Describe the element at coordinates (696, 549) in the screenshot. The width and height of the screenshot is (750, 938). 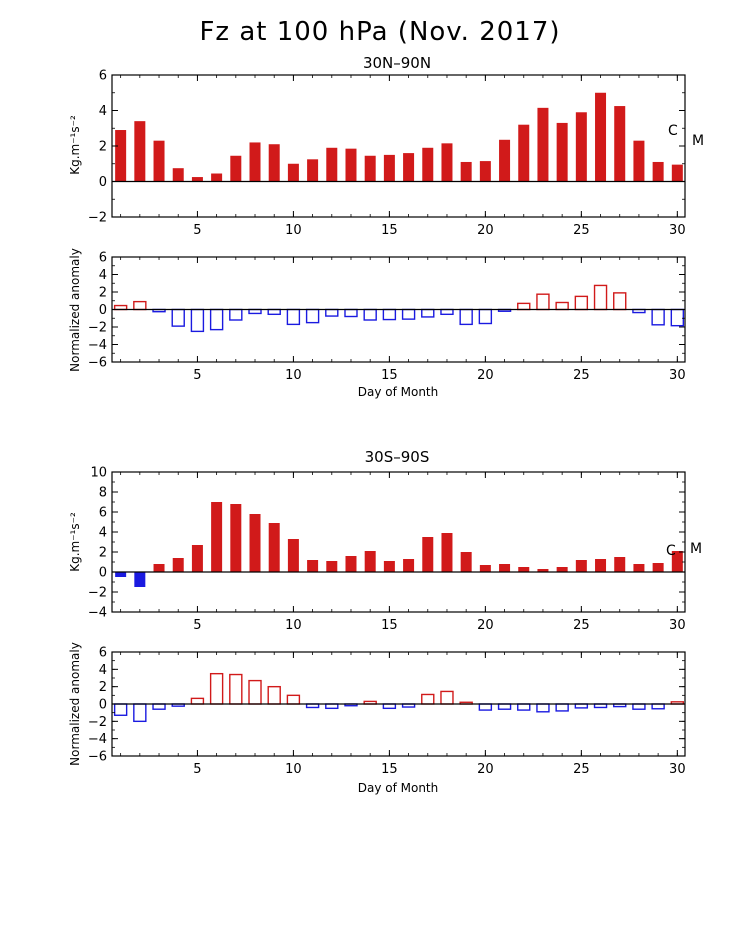
I see `annotation-m: M` at that location.